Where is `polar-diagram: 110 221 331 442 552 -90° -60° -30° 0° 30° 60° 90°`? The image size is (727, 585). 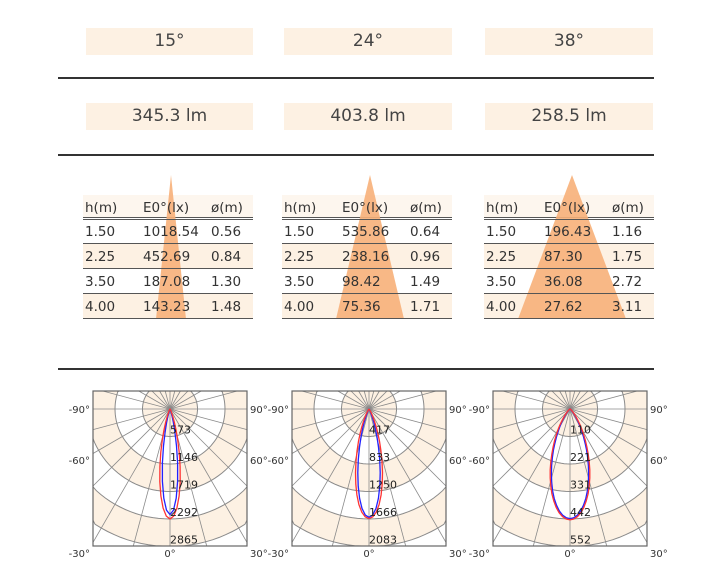
polar-diagram: 110 221 331 442 552 -90° -60° -30° 0° 30° 60° 90° is located at coordinates (568, 475).